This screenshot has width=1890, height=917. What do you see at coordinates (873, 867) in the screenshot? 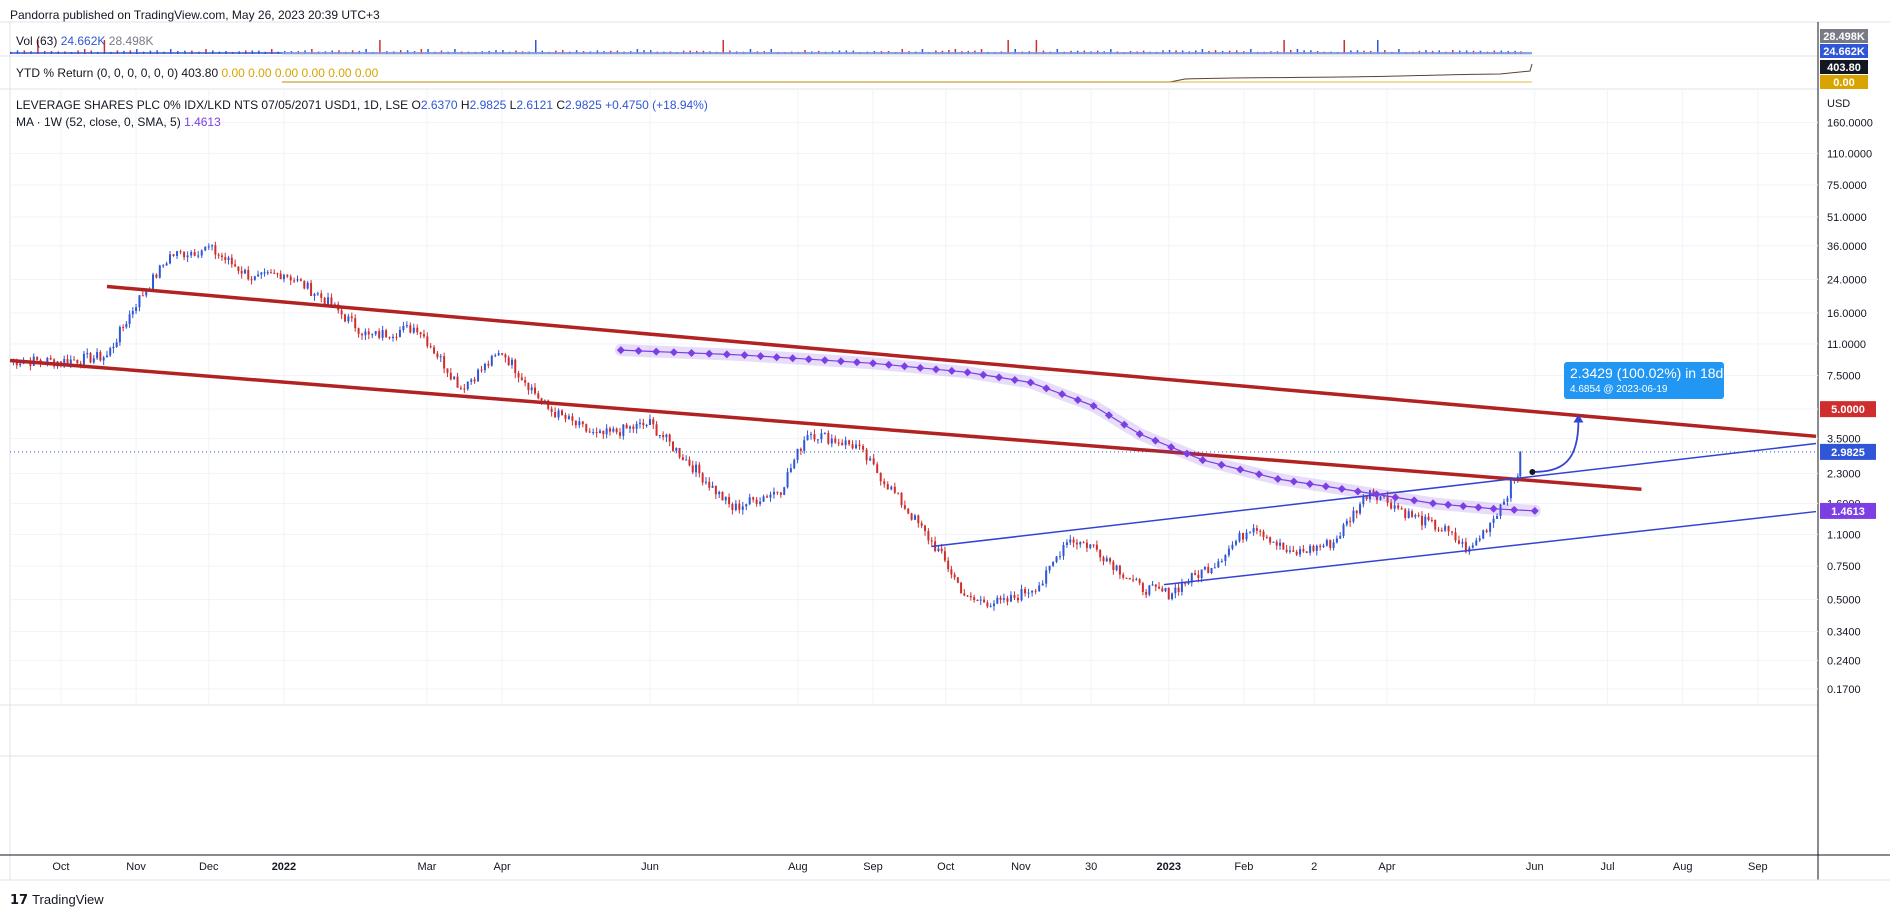
I see `x-tick-label: Sep` at bounding box center [873, 867].